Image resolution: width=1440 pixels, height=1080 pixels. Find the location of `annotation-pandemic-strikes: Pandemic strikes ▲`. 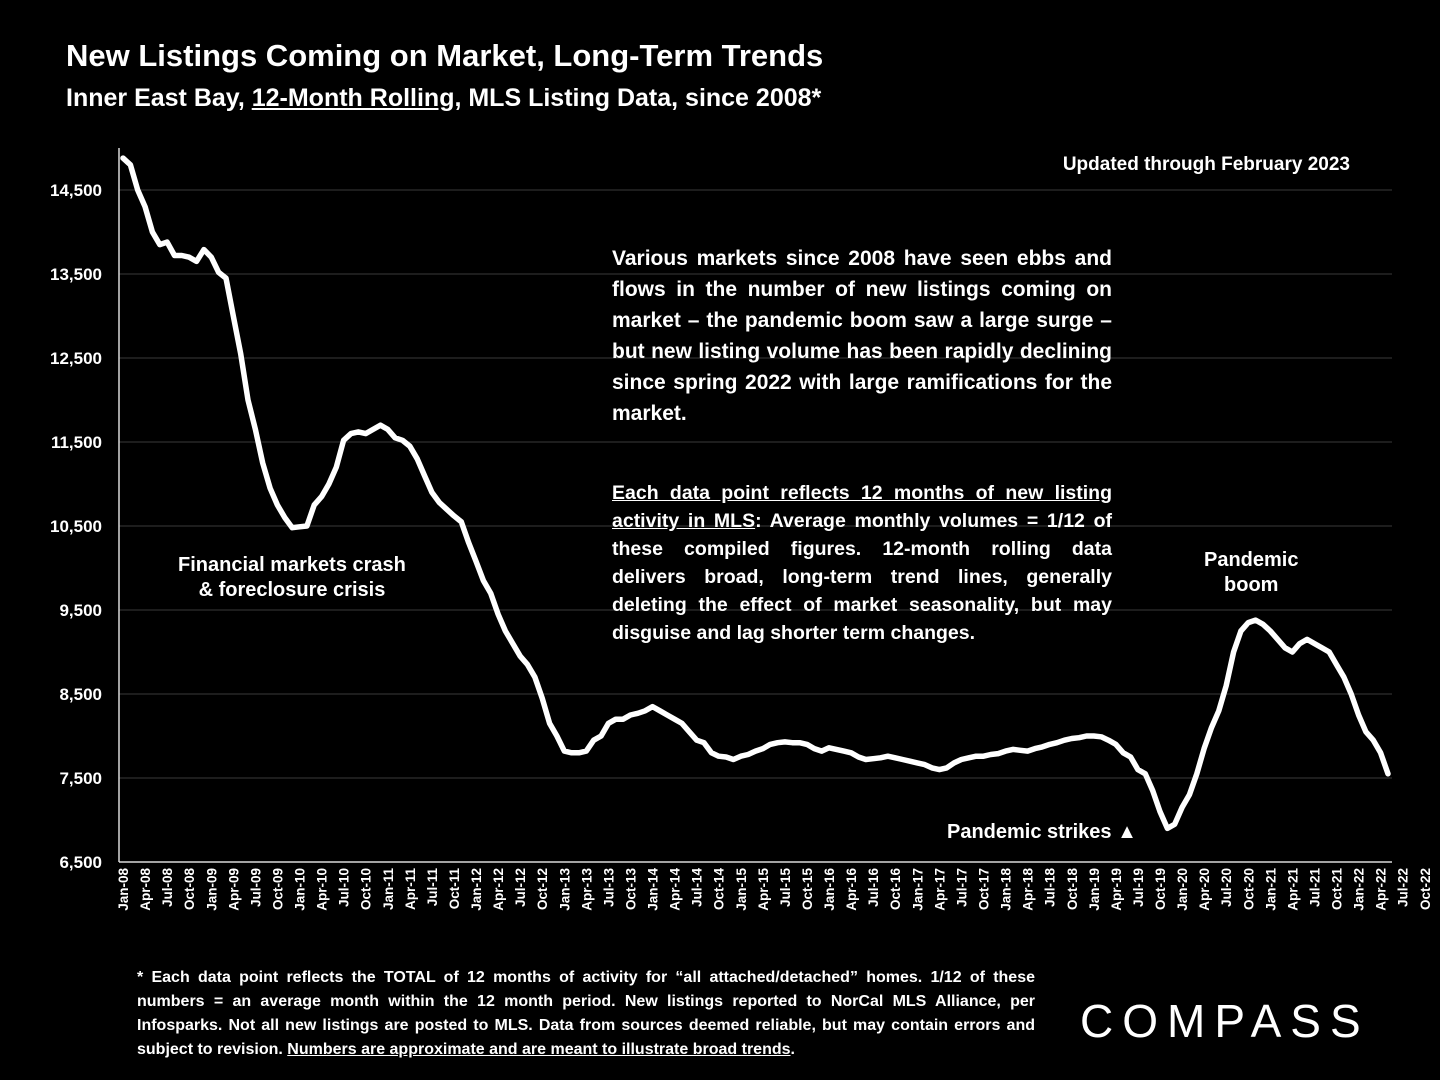

annotation-pandemic-strikes: Pandemic strikes ▲ is located at coordinates (1042, 832).